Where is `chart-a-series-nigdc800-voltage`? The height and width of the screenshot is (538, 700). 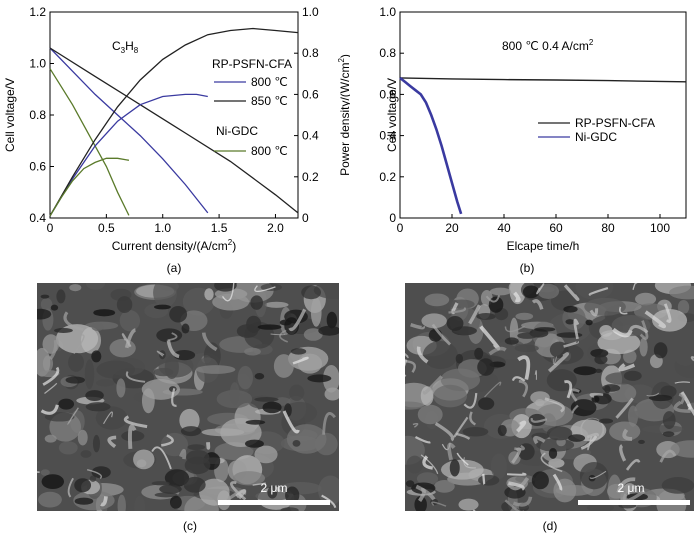 chart-a-series-nigdc800-voltage is located at coordinates (89, 142).